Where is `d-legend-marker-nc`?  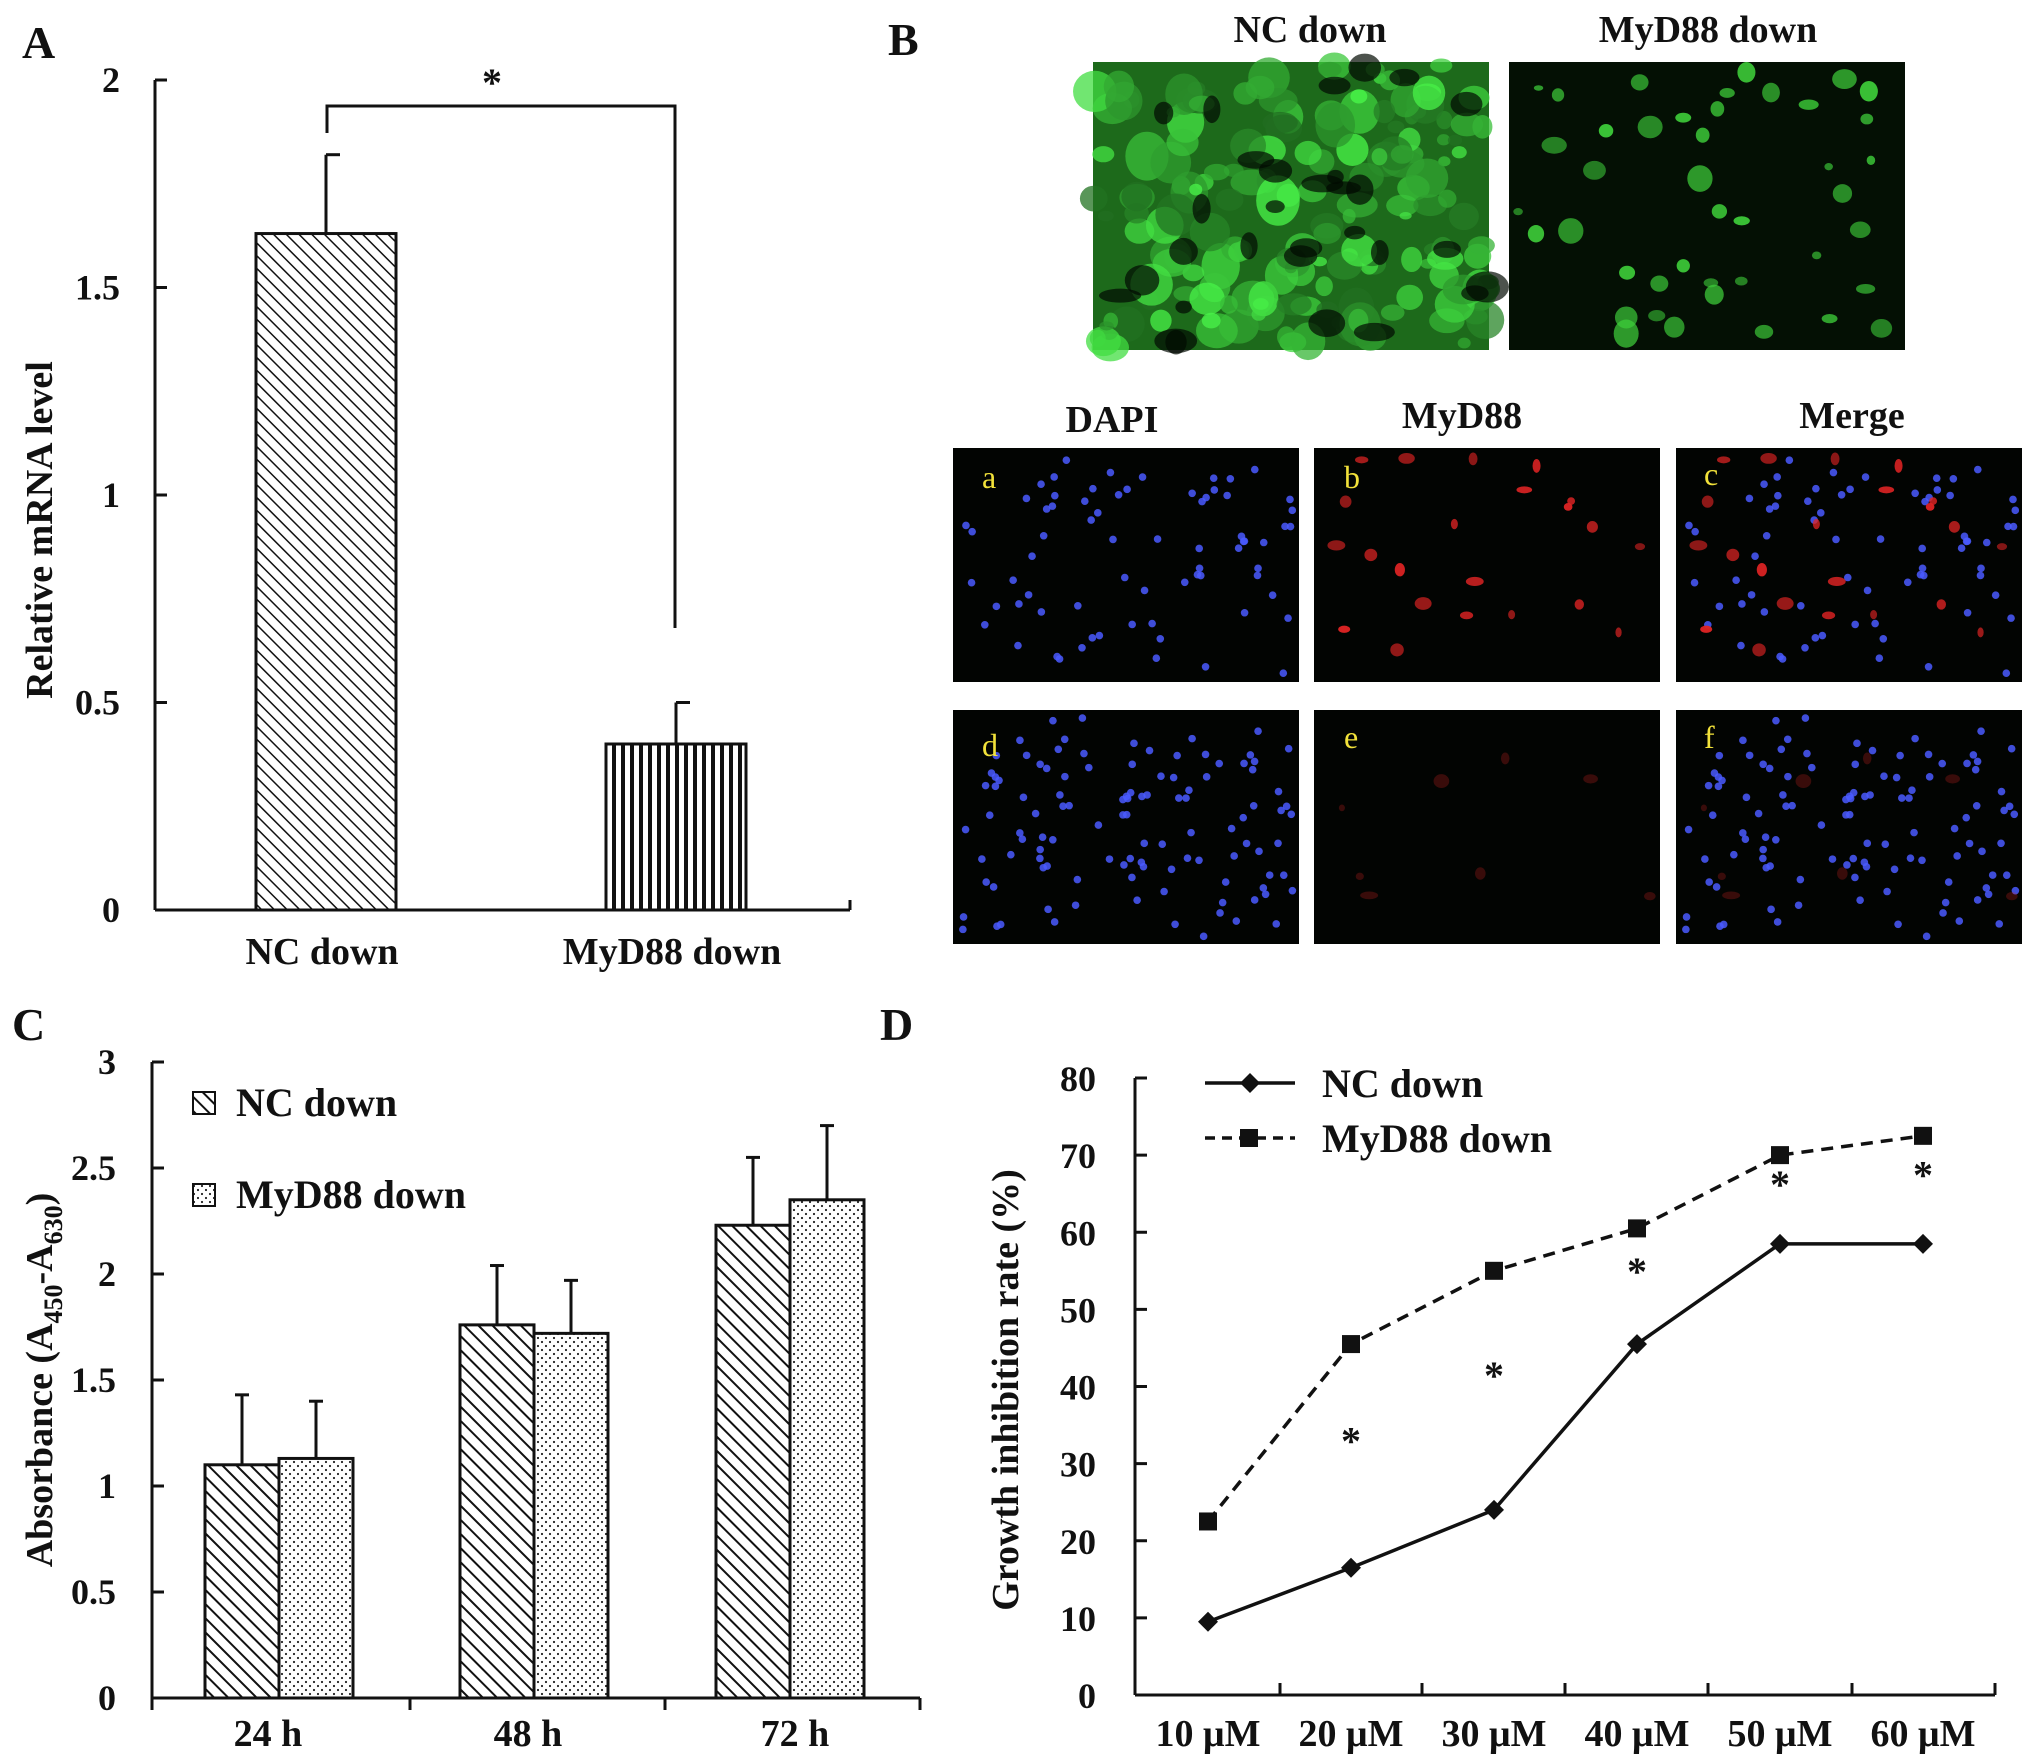 d-legend-marker-nc is located at coordinates (1250, 1083).